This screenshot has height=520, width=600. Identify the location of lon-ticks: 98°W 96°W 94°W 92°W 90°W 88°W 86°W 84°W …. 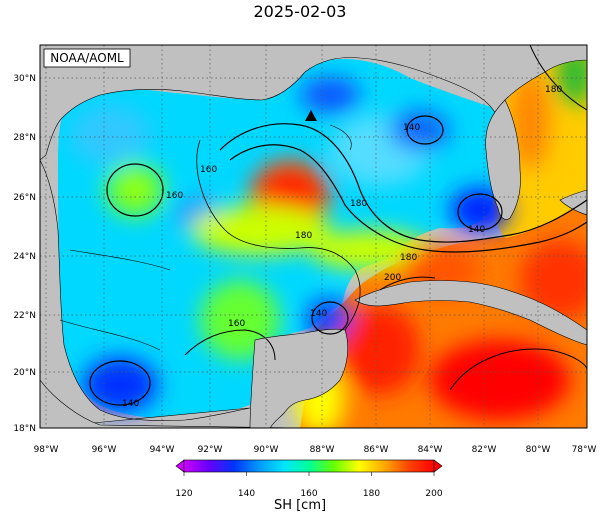
(315, 450).